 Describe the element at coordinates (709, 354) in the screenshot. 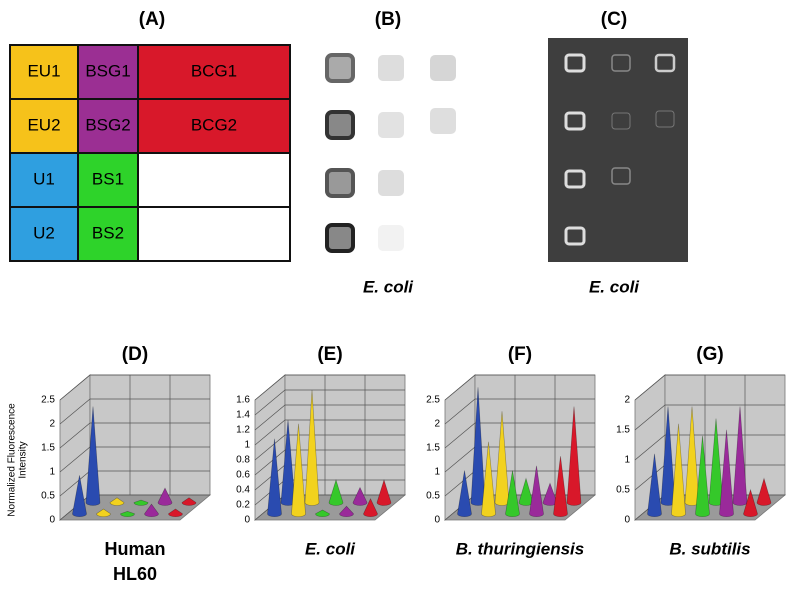

I see `chart-title: (G)` at that location.